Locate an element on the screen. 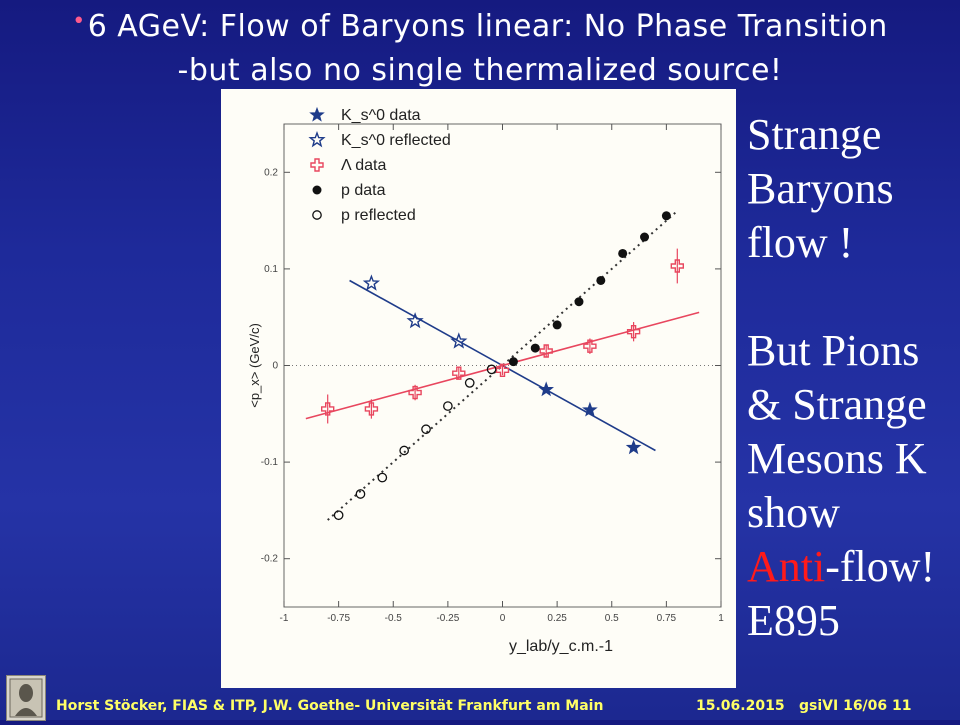  x-tick-label: 0.5 is located at coordinates (612, 618).